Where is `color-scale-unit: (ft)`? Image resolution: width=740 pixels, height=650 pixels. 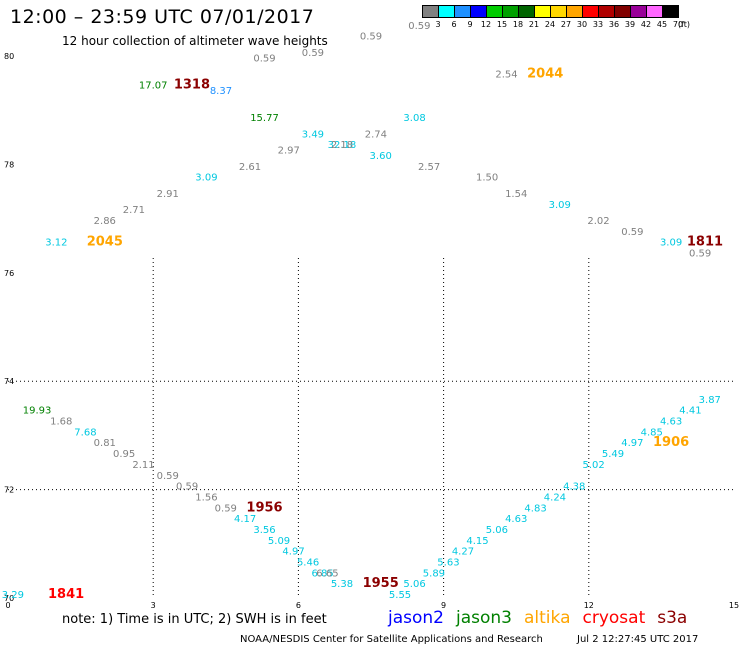 color-scale-unit: (ft) is located at coordinates (684, 24).